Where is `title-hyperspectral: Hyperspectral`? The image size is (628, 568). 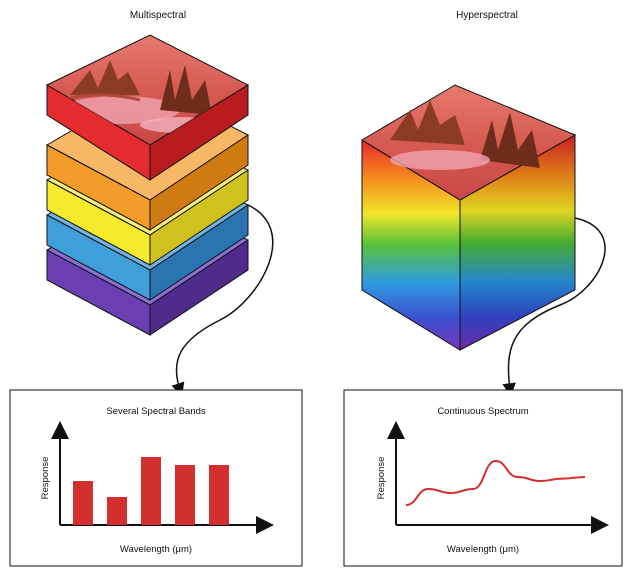 title-hyperspectral: Hyperspectral is located at coordinates (487, 15).